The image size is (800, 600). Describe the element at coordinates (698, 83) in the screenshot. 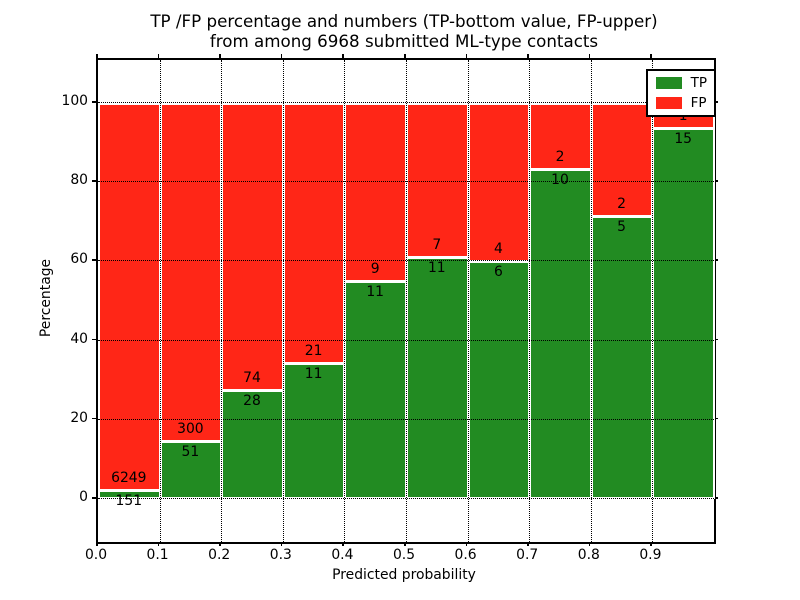

I see `legend-label-tp: TP` at that location.